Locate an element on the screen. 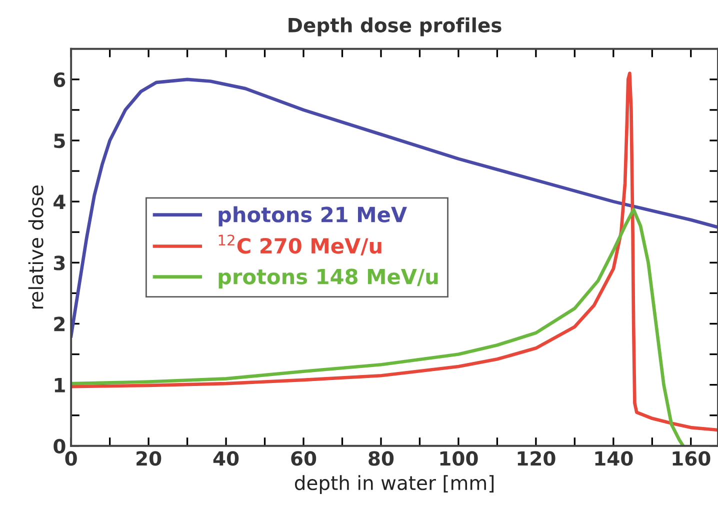 The width and height of the screenshot is (718, 509). y-tick-label: 0 is located at coordinates (60, 446).